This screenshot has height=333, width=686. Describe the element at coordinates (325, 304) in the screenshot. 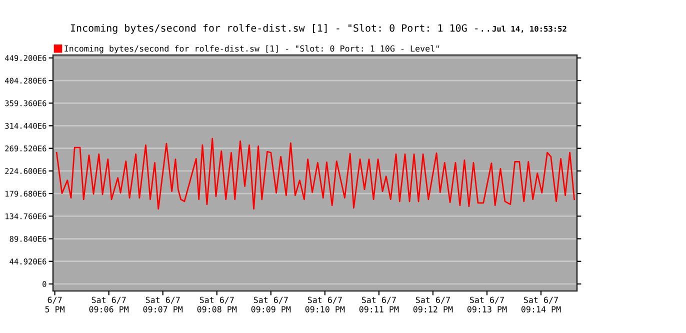

I see `x-tick-label: Sat 6/7 09:10 PM` at that location.